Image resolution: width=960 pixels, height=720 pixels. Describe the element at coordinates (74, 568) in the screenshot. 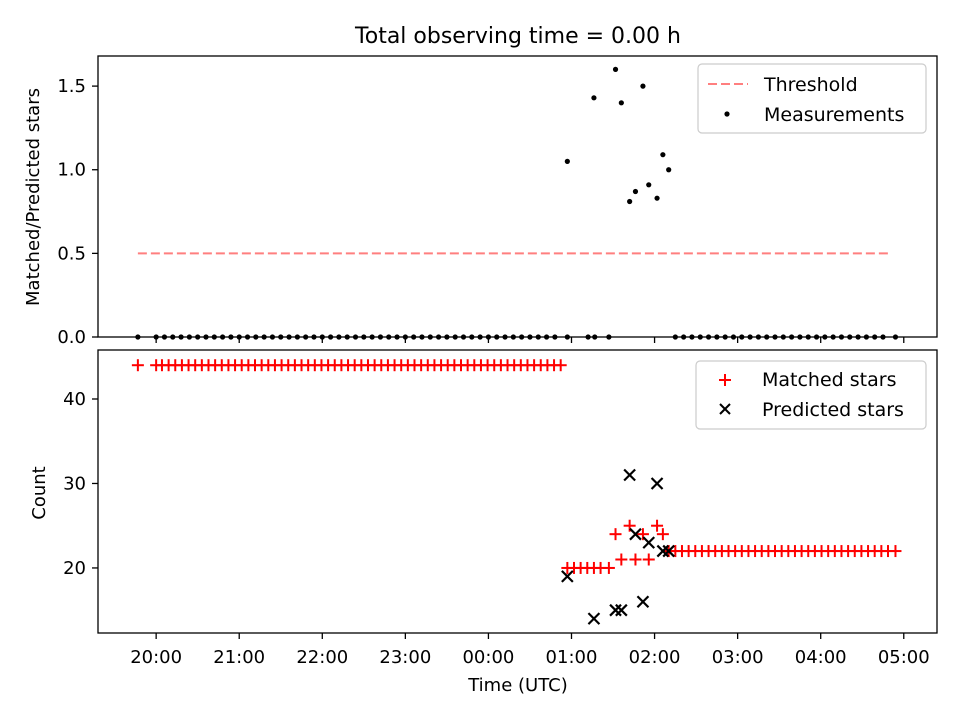

I see `bottom-y-tick-label: 20` at that location.